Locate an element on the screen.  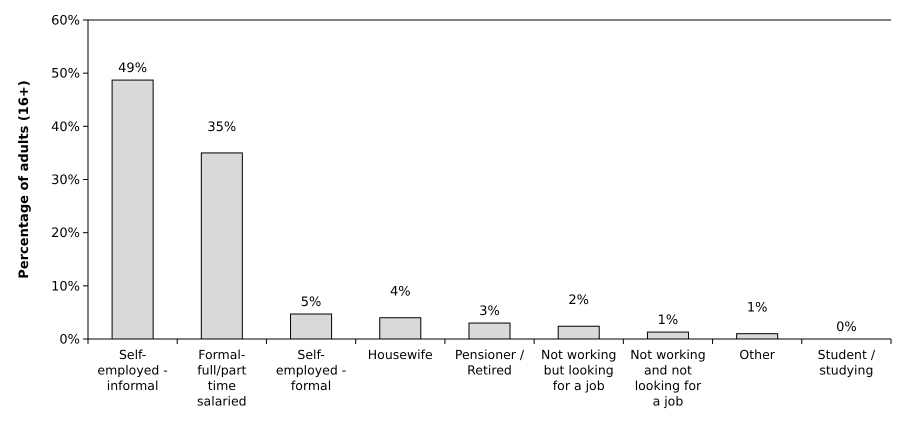
y-tick-label: 20% is located at coordinates (65, 234).